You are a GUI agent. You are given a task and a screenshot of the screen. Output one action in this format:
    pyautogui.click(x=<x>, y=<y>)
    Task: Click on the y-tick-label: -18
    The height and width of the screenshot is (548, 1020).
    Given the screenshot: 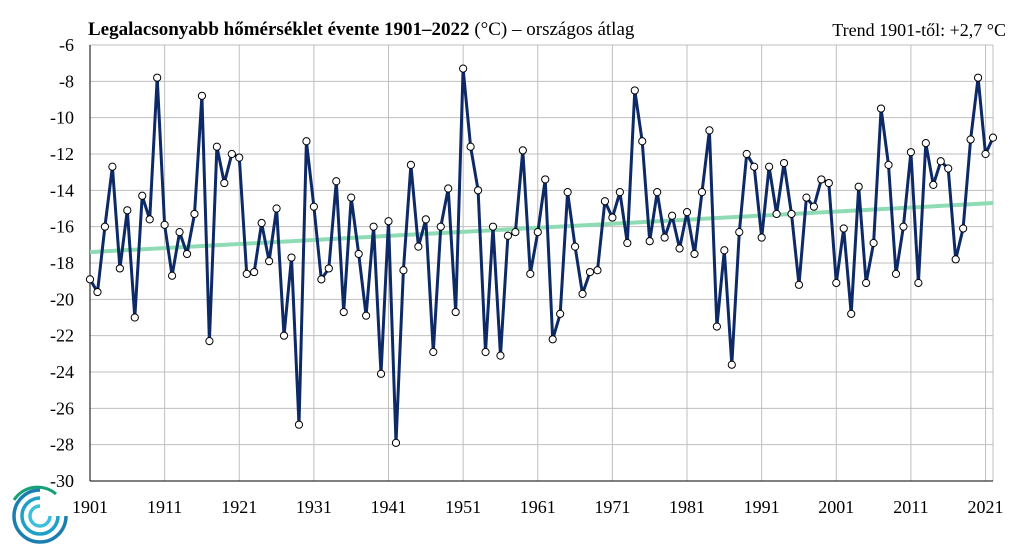 What is the action you would take?
    pyautogui.click(x=62, y=263)
    